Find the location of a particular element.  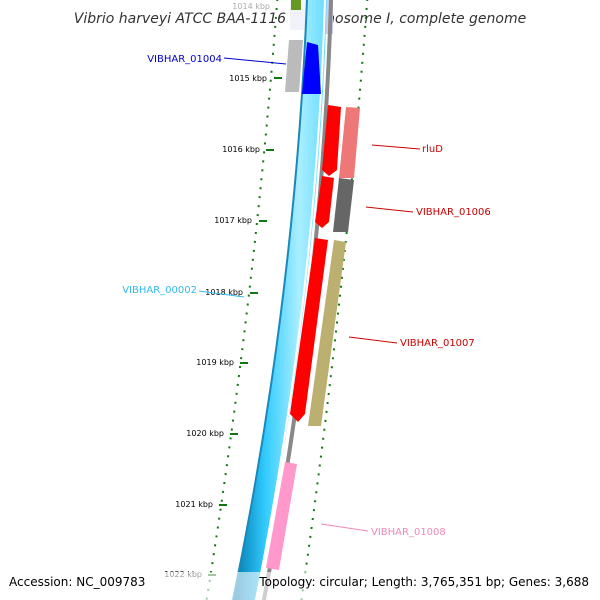

tick-label-1018: 1018 kbp is located at coordinates (224, 292).